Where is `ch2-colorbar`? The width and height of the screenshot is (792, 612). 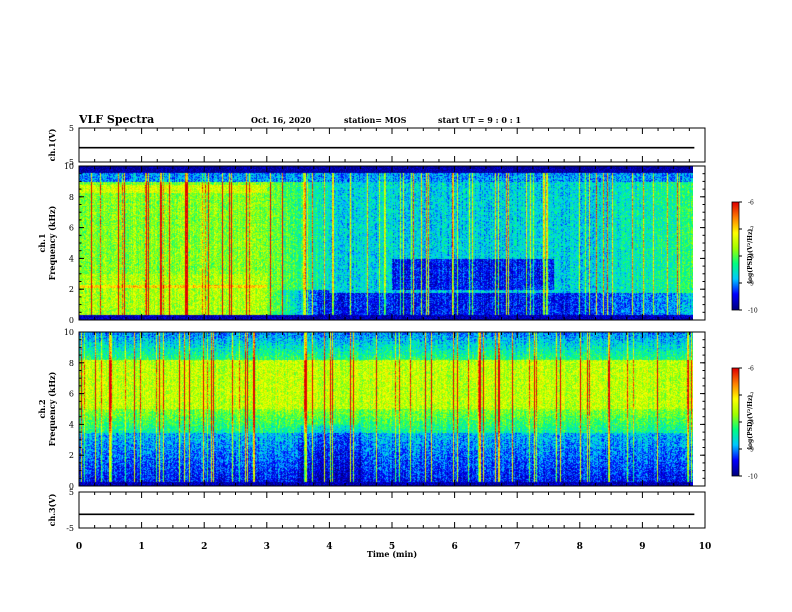
ch2-colorbar is located at coordinates (735, 422).